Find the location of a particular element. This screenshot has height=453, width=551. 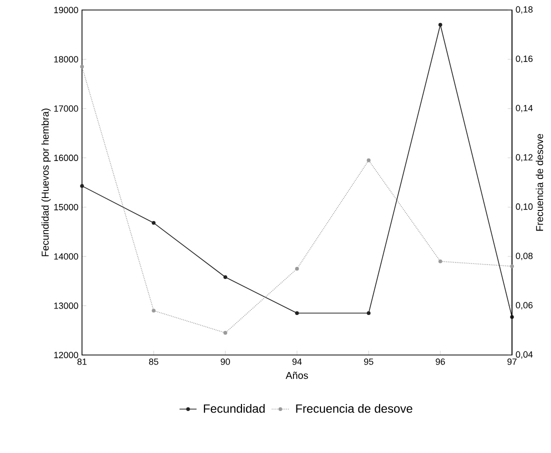

y2-tick-label: 0,10 is located at coordinates (524, 207).